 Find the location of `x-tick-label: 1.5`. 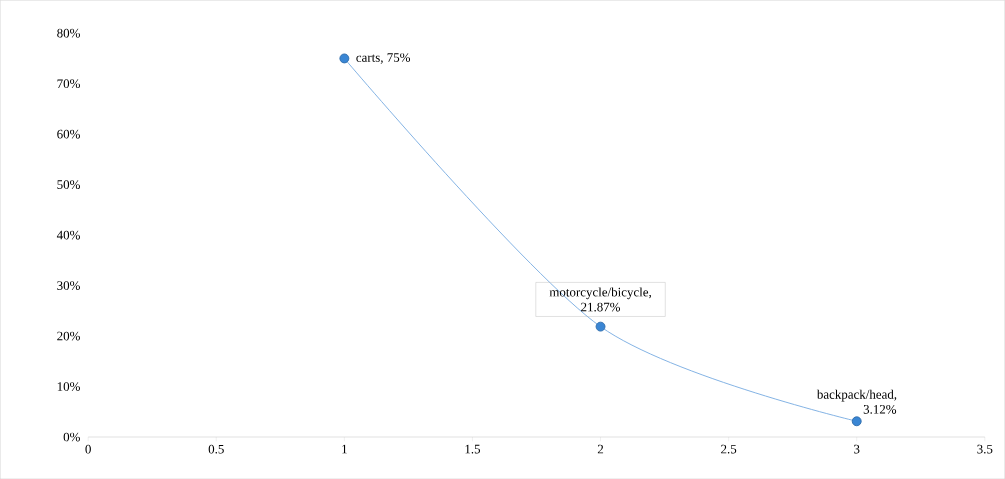

x-tick-label: 1.5 is located at coordinates (473, 449).